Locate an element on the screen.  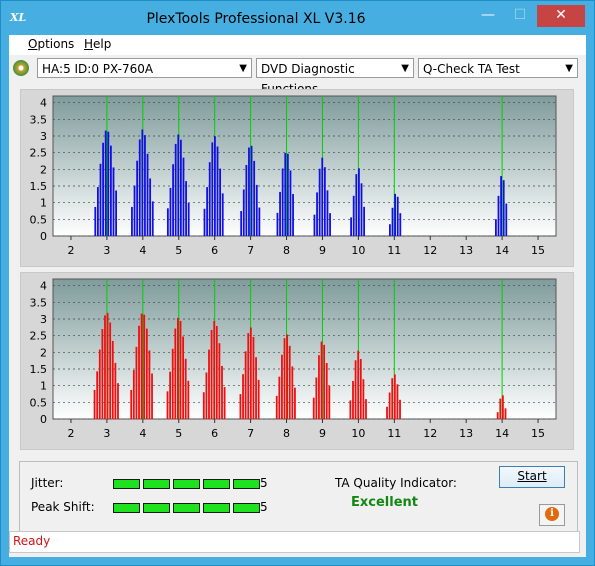
chevron-down-icon: ▼ is located at coordinates (569, 68).